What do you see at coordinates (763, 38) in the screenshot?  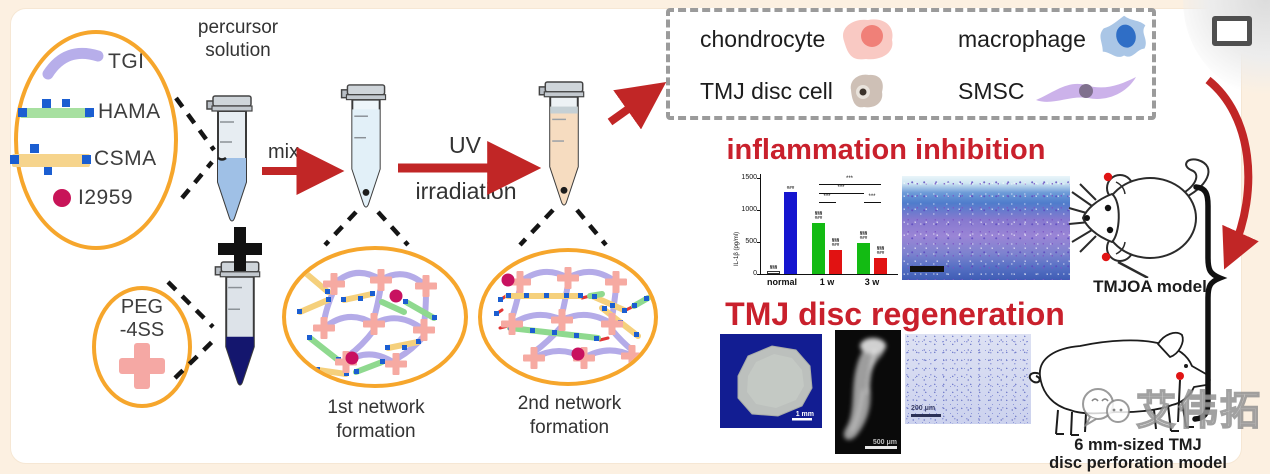 I see `legend-label: chondrocyte` at bounding box center [763, 38].